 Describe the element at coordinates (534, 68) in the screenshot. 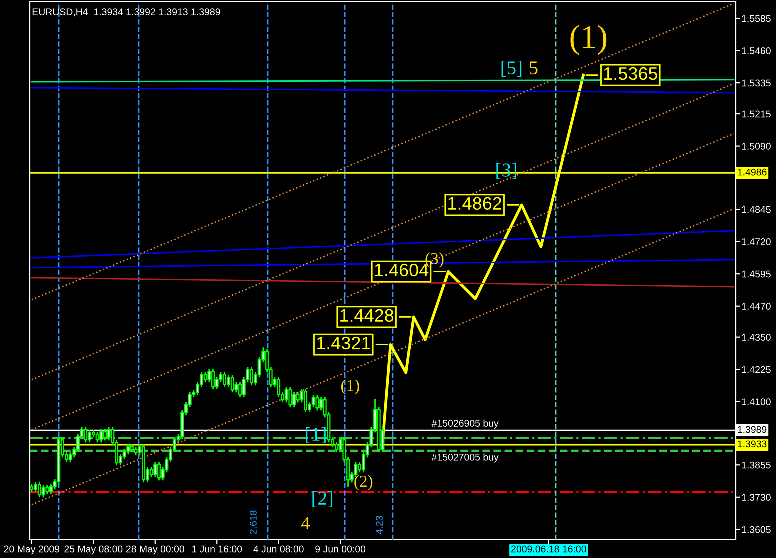

I see `annotation: 5` at that location.